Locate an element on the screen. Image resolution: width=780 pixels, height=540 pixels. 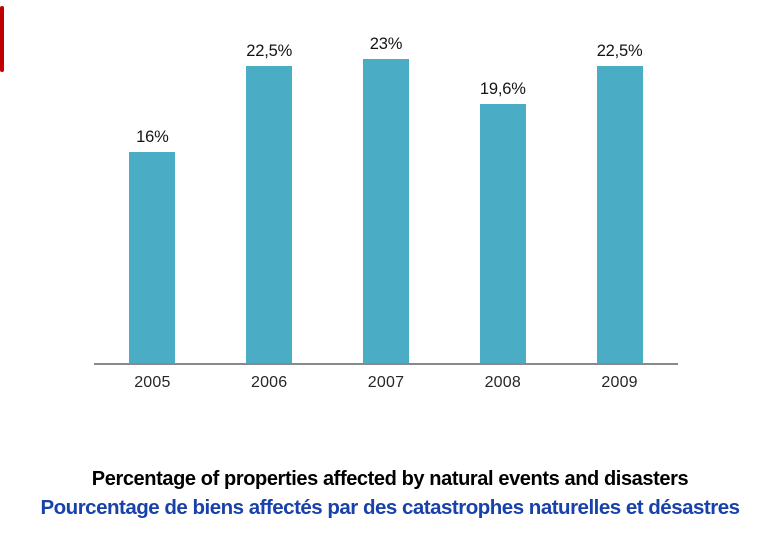
left-accent-mark is located at coordinates (2, 39).